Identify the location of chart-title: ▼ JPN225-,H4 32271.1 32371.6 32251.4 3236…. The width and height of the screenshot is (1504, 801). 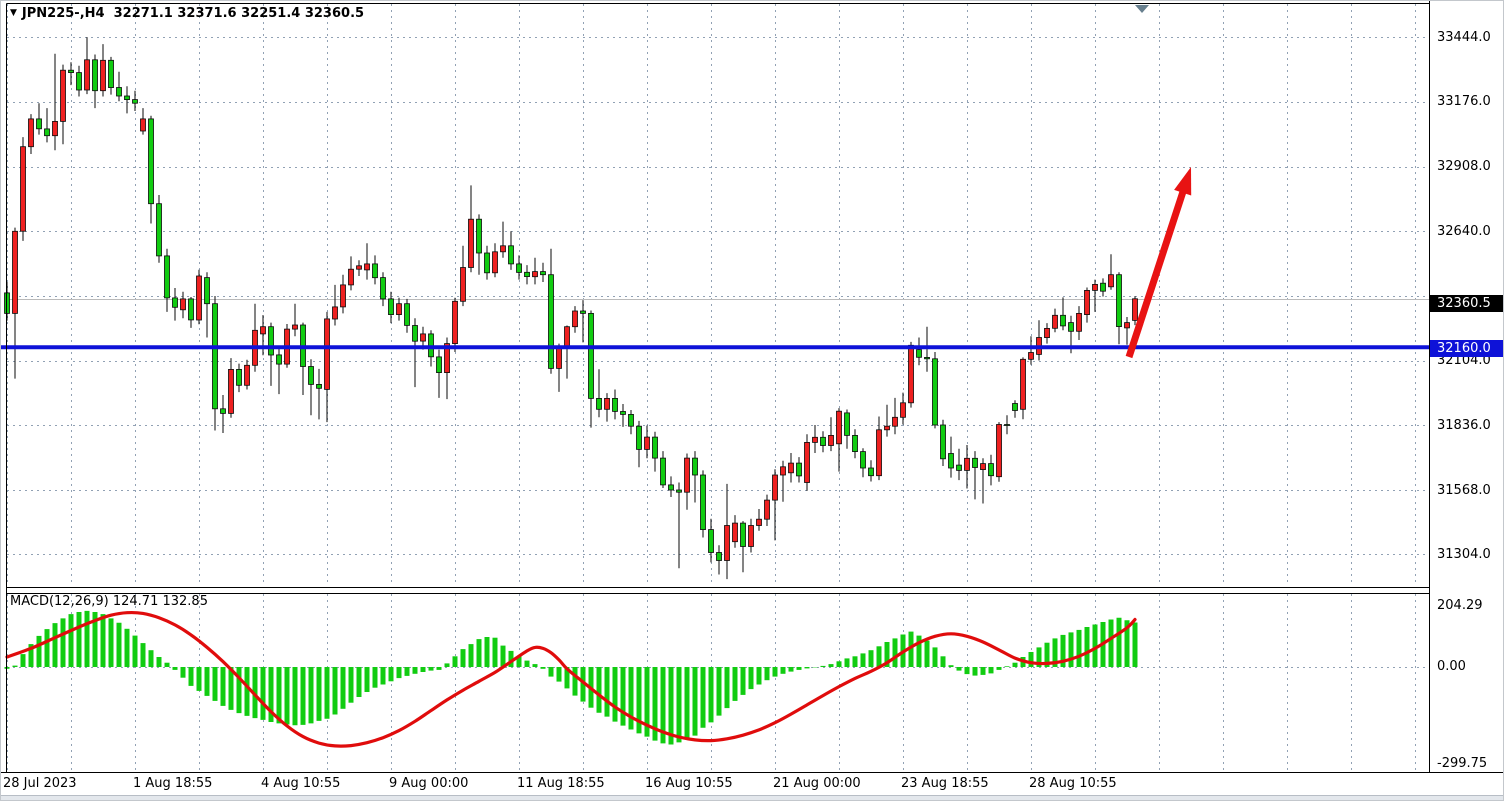
(187, 13).